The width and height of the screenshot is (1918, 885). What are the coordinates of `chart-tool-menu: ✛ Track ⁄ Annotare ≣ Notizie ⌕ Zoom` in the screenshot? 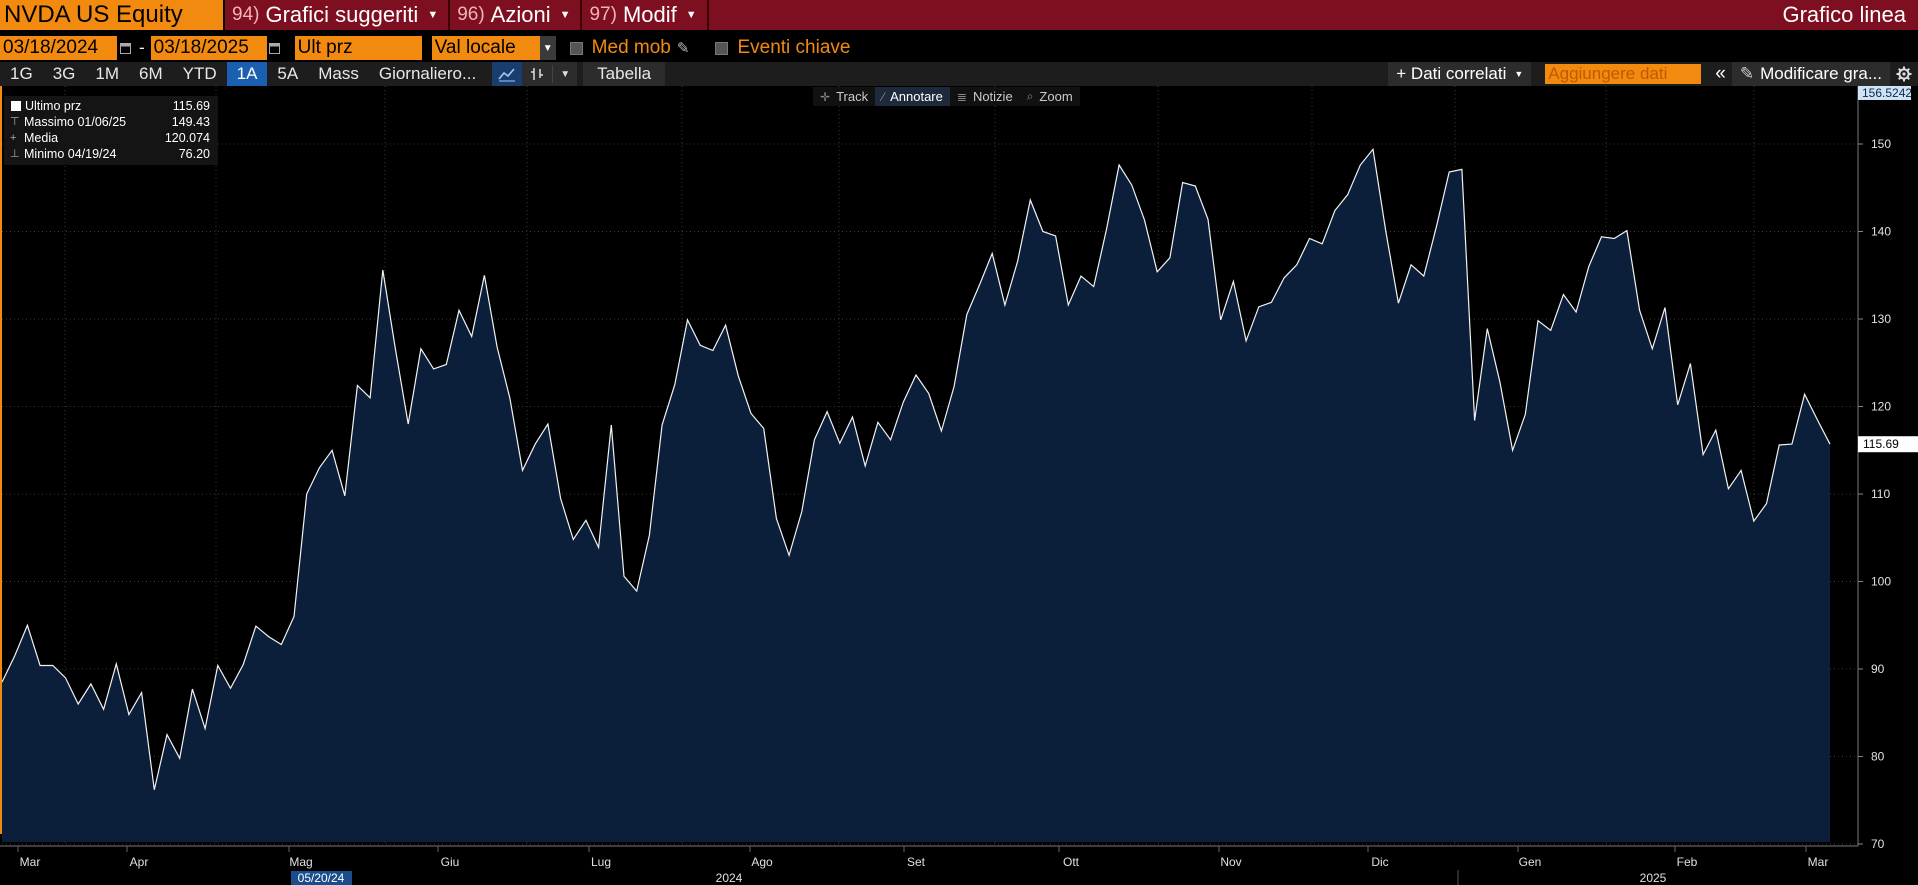 It's located at (946, 96).